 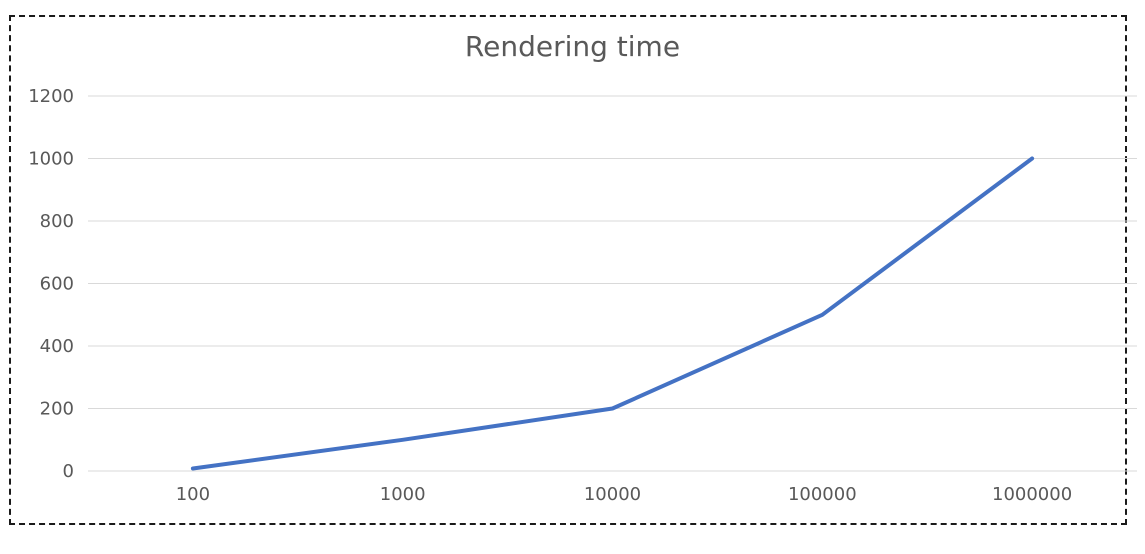 What do you see at coordinates (1032, 494) in the screenshot?
I see `x-tick-label: 1000000` at bounding box center [1032, 494].